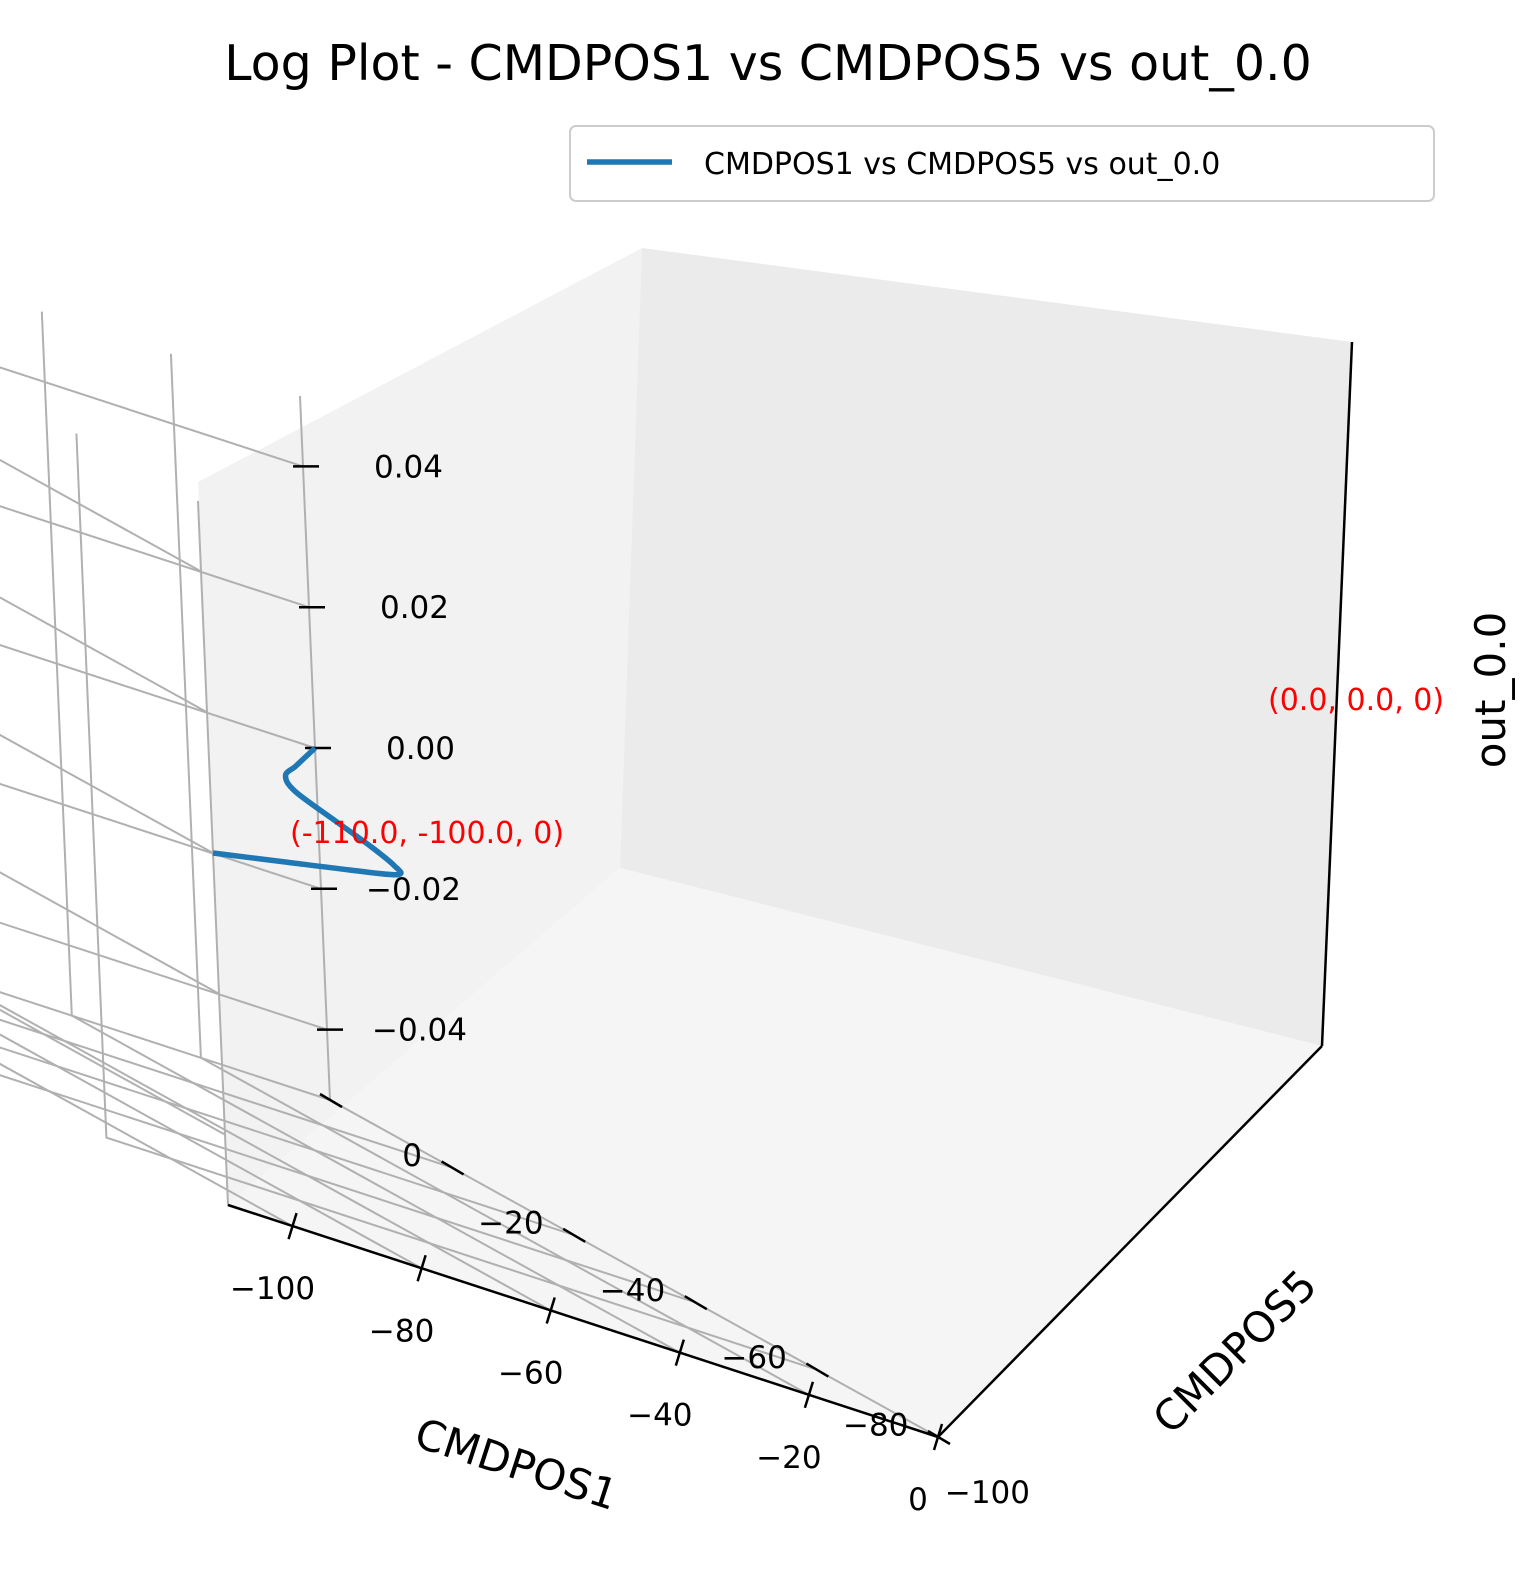 This screenshot has height=1575, width=1537. What do you see at coordinates (788, 1458) in the screenshot?
I see `x-tick-label: −20` at bounding box center [788, 1458].